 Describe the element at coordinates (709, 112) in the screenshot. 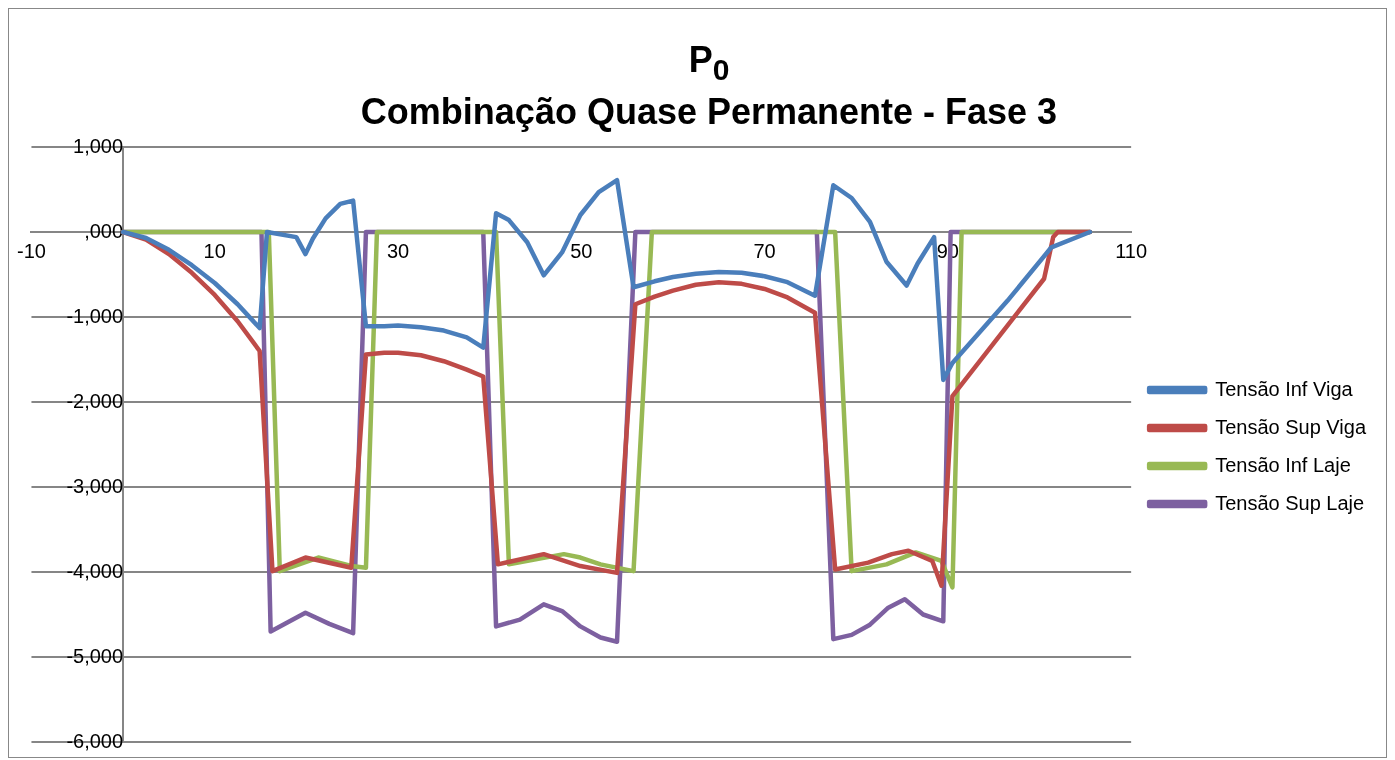

I see `chart-subtitle: Combinação Quase Permanente - Fase 3` at that location.